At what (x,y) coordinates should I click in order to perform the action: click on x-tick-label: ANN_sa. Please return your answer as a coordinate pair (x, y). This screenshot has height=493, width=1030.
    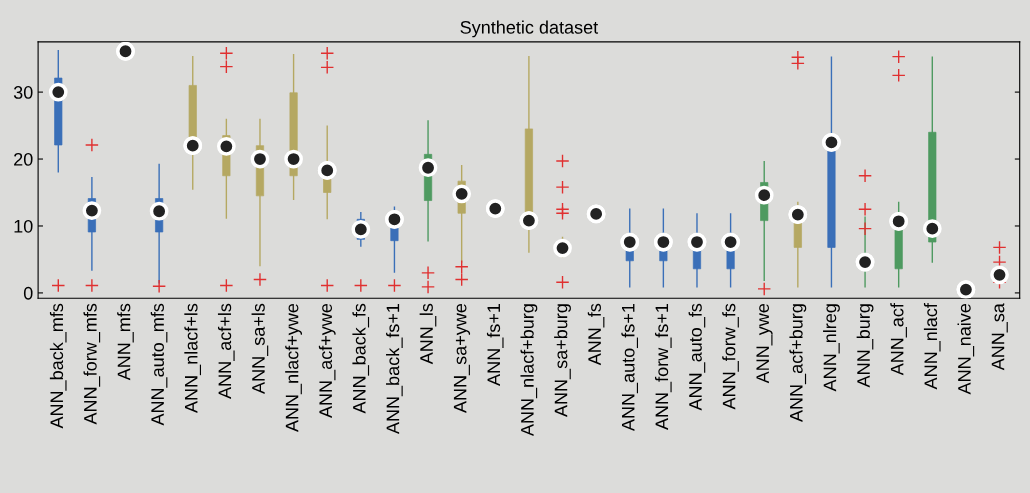
    Looking at the image, I should click on (999, 337).